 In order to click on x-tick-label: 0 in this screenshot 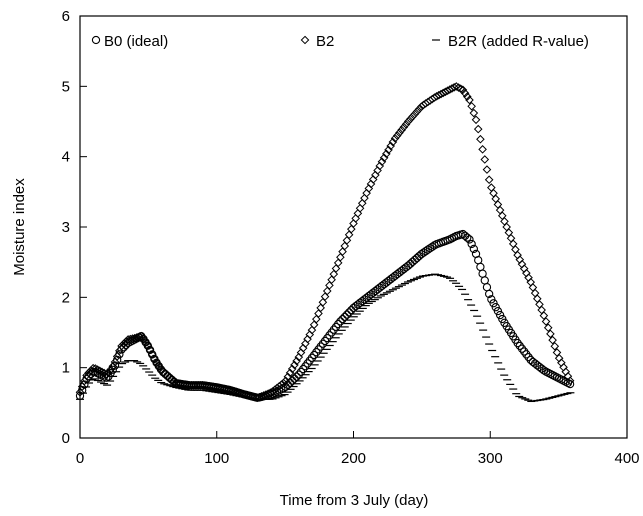, I will do `click(80, 458)`.